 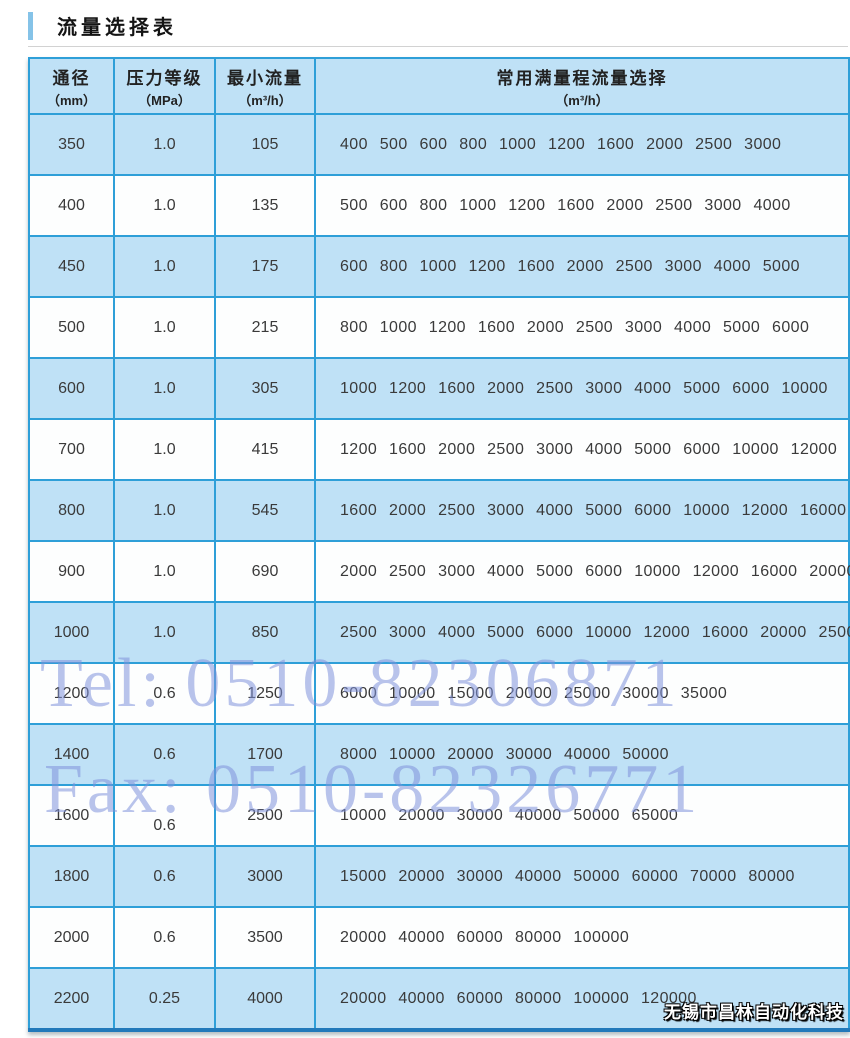 I want to click on cell-min-flow: 545, so click(x=265, y=510).